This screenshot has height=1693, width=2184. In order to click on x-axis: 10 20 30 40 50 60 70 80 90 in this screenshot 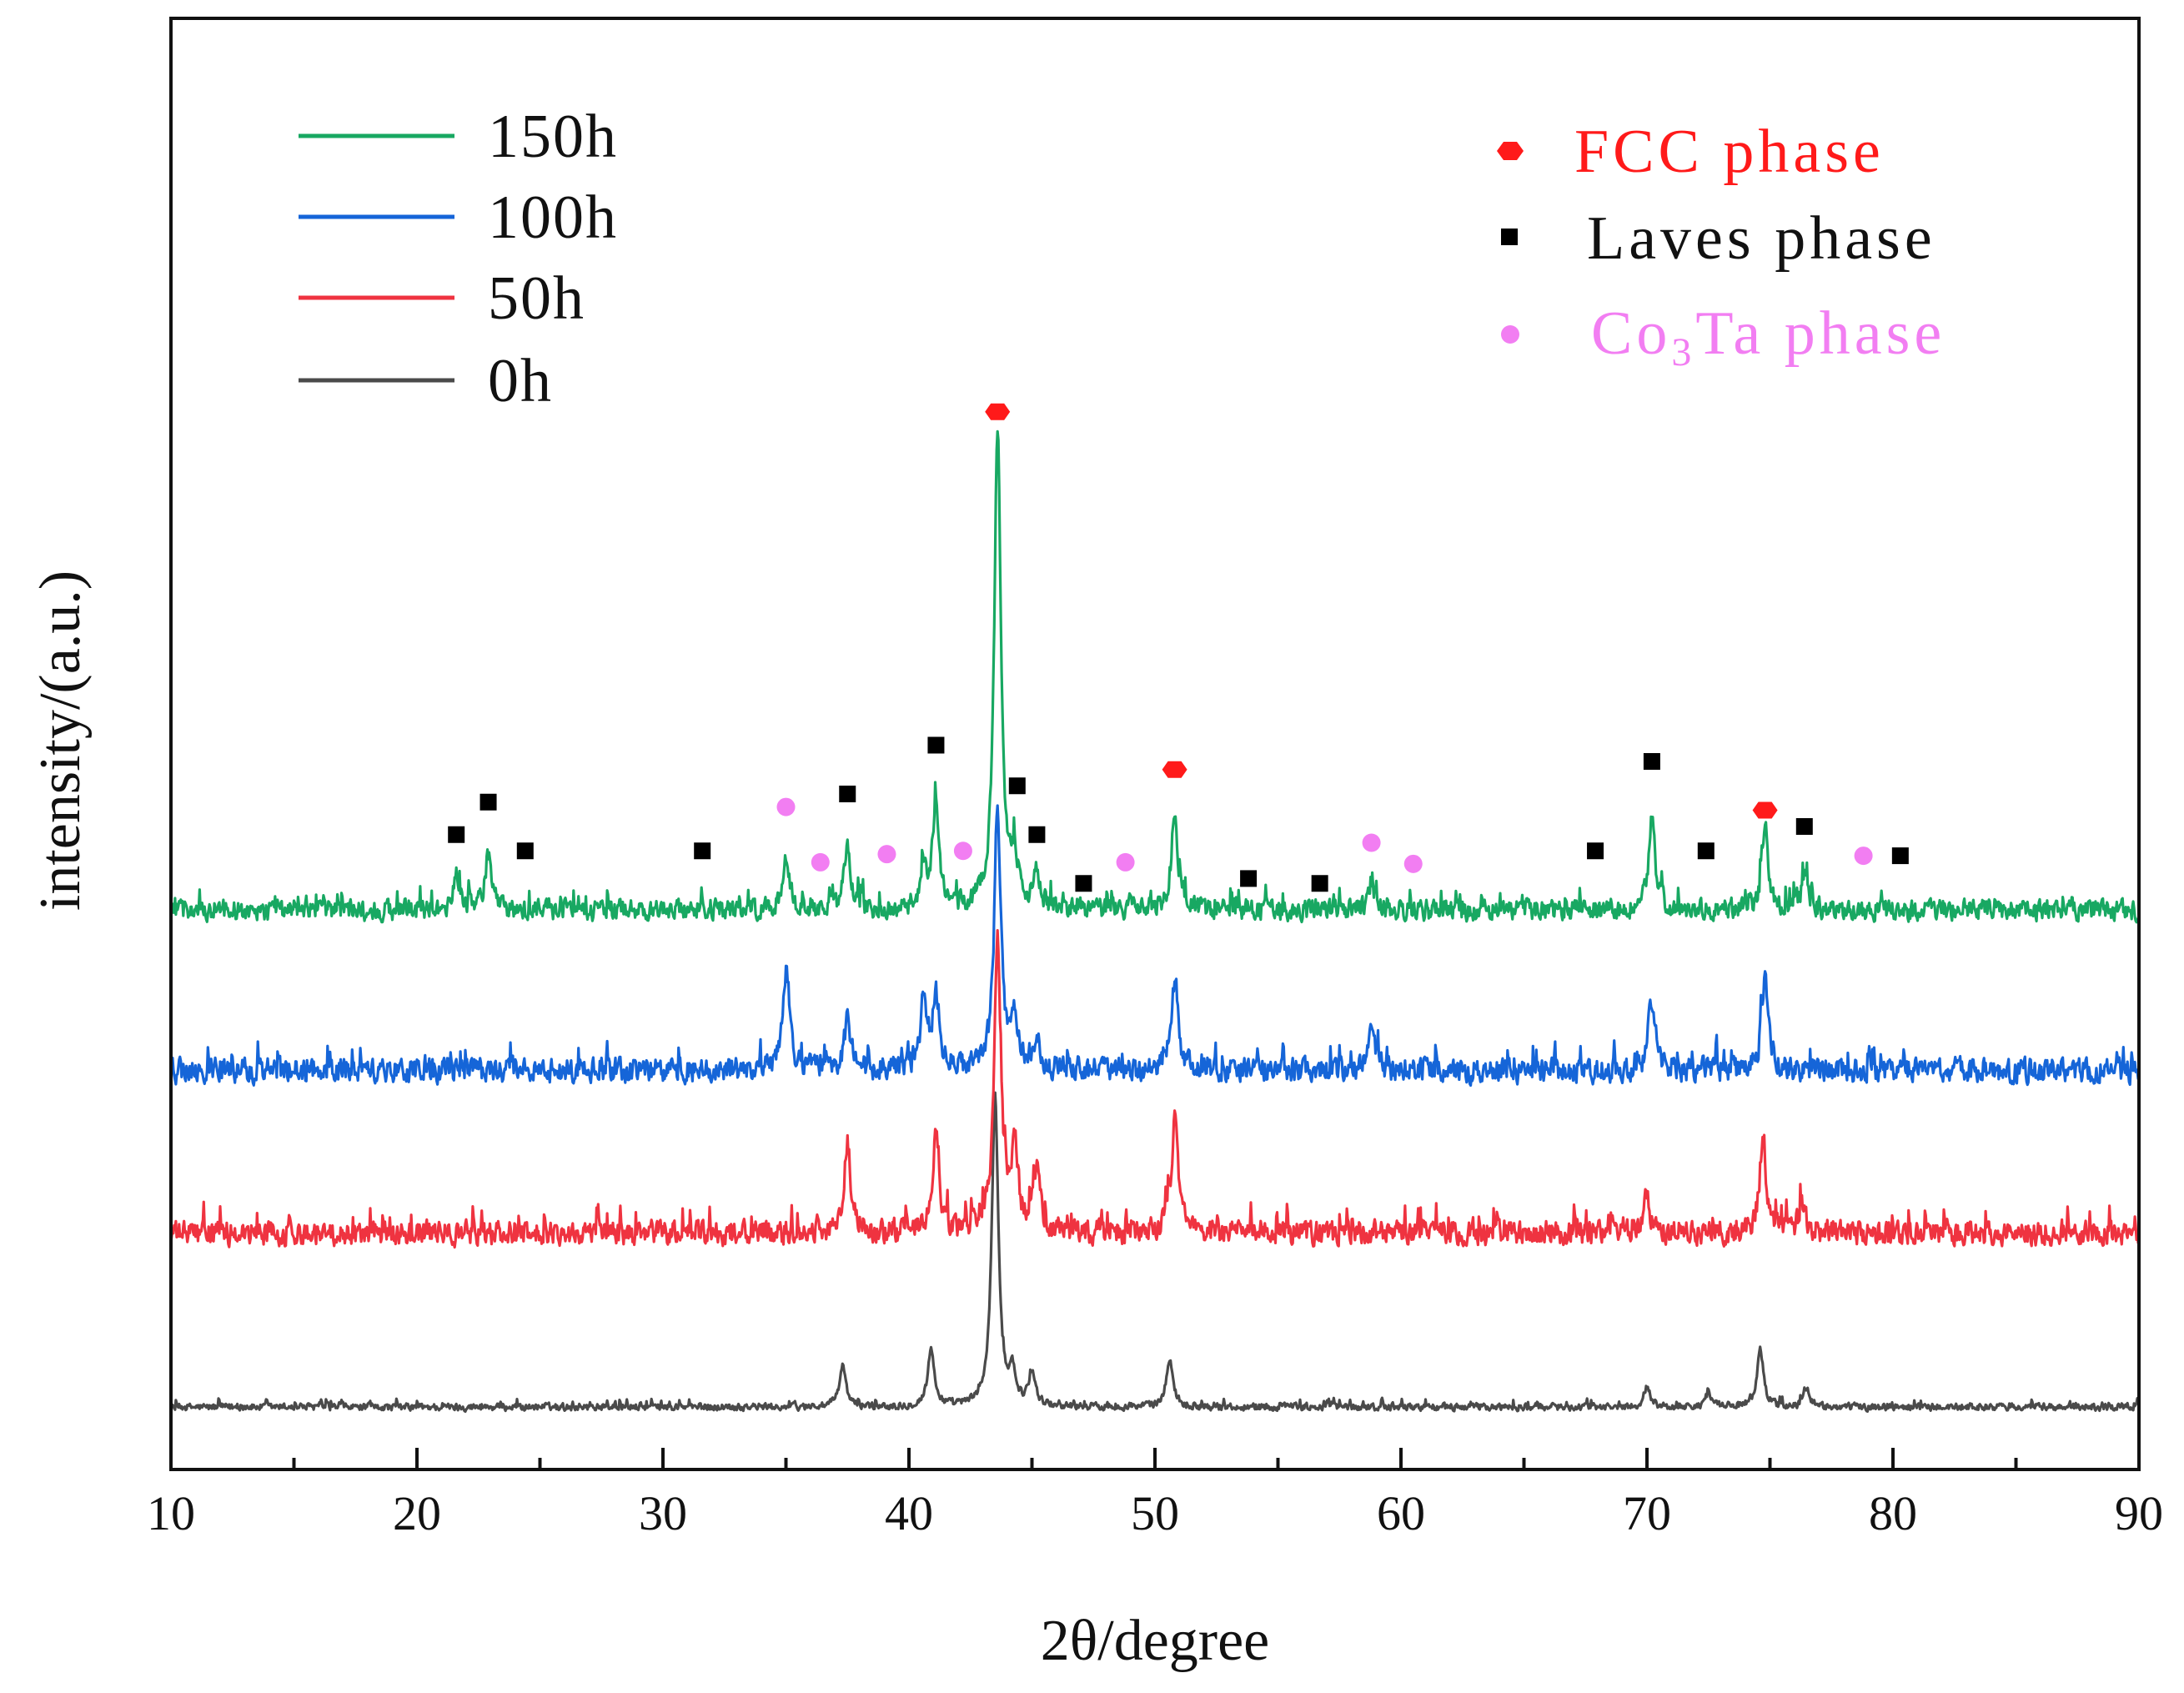, I will do `click(1155, 1494)`.